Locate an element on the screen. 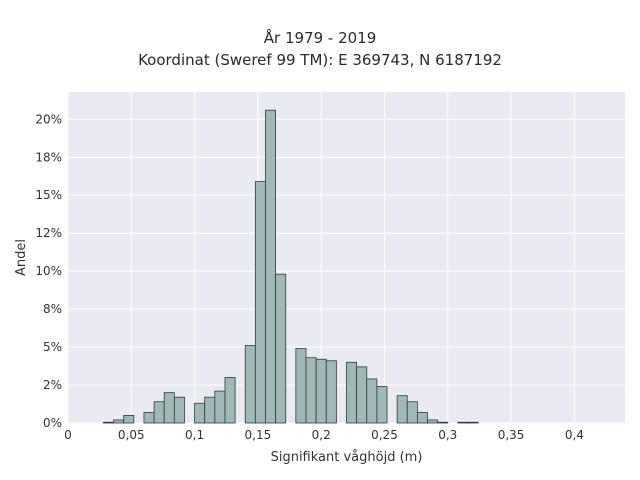 The image size is (640, 480). y-tick-label: 0% is located at coordinates (52, 423).